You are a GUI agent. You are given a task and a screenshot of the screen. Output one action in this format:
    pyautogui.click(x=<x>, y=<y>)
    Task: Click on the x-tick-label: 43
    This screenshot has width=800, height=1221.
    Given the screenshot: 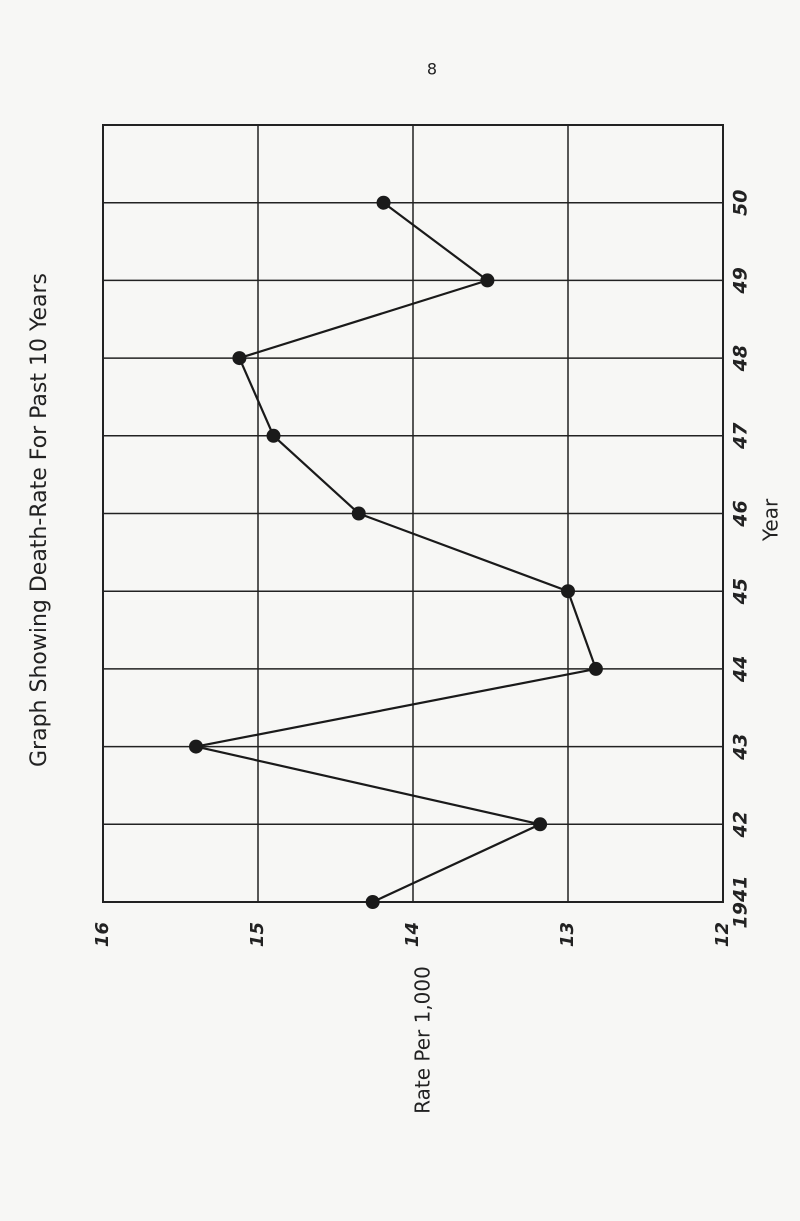 What is the action you would take?
    pyautogui.click(x=741, y=746)
    